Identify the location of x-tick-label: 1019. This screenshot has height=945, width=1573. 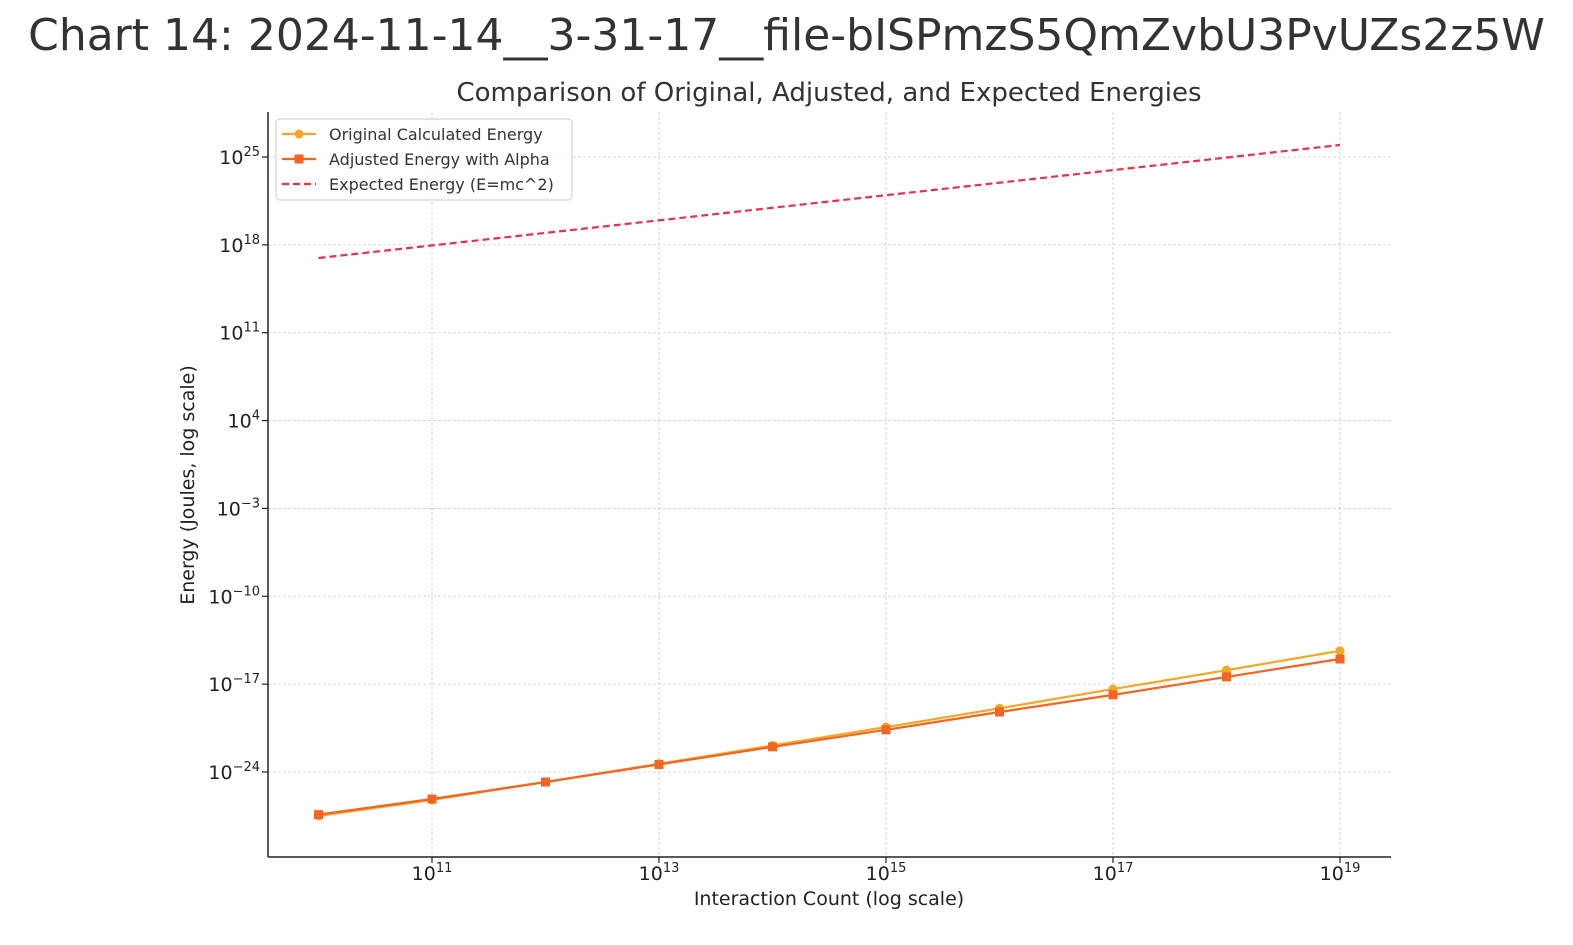
(1340, 873).